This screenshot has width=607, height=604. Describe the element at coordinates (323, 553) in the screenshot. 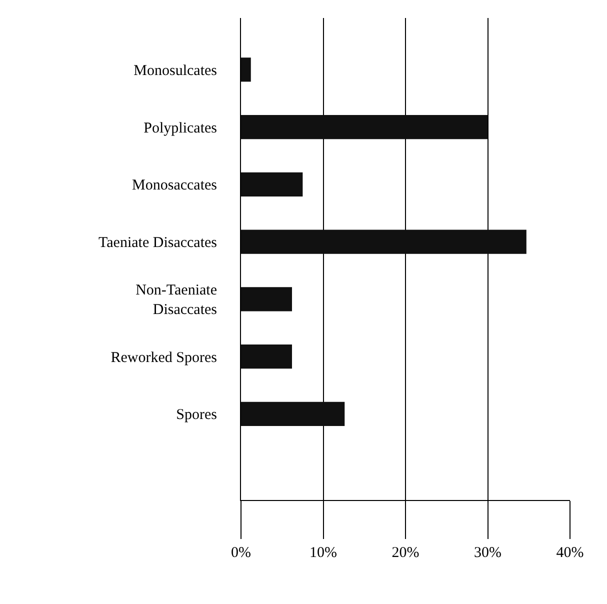

I see `x-tick-label: 10%` at that location.